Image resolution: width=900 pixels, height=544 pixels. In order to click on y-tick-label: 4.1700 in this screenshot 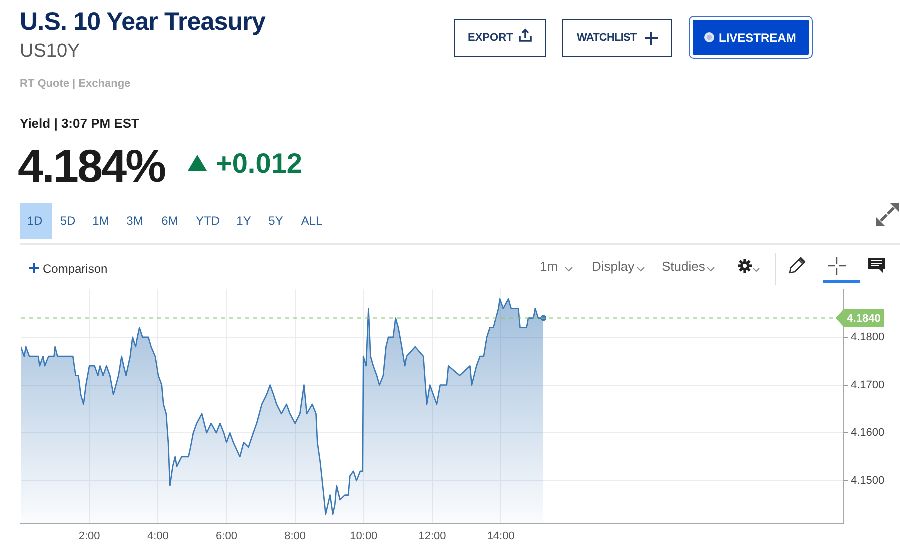, I will do `click(868, 385)`.